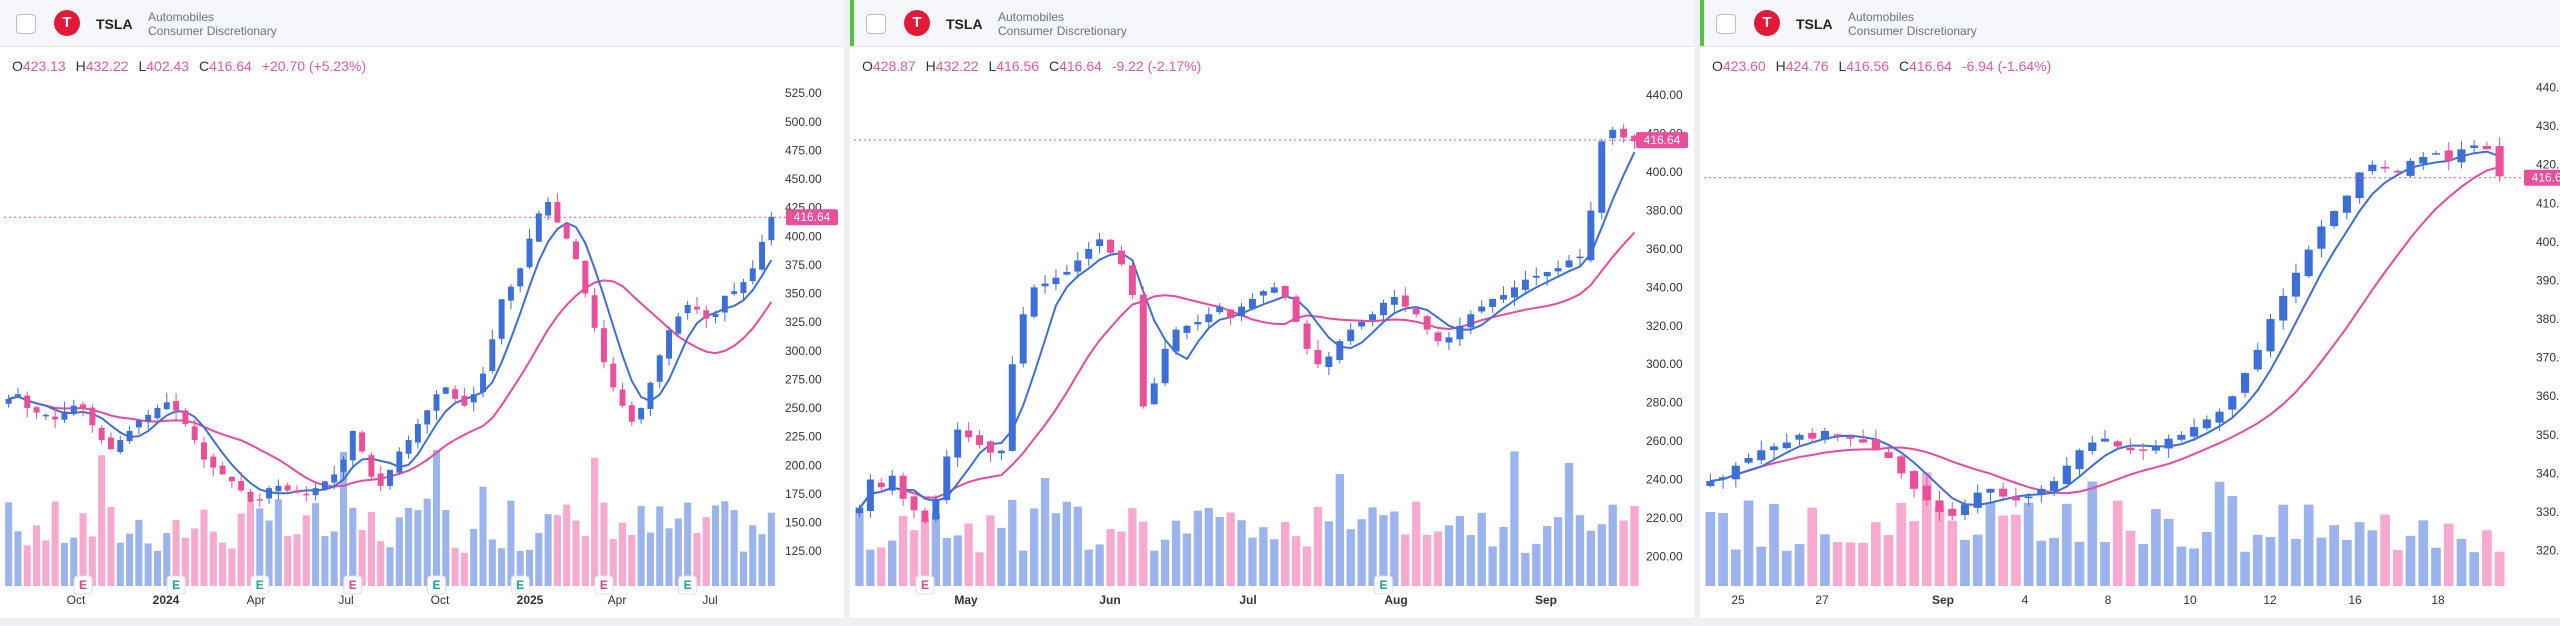 The height and width of the screenshot is (626, 2560). I want to click on y-axis-tick-label: 280.00, so click(1664, 403).